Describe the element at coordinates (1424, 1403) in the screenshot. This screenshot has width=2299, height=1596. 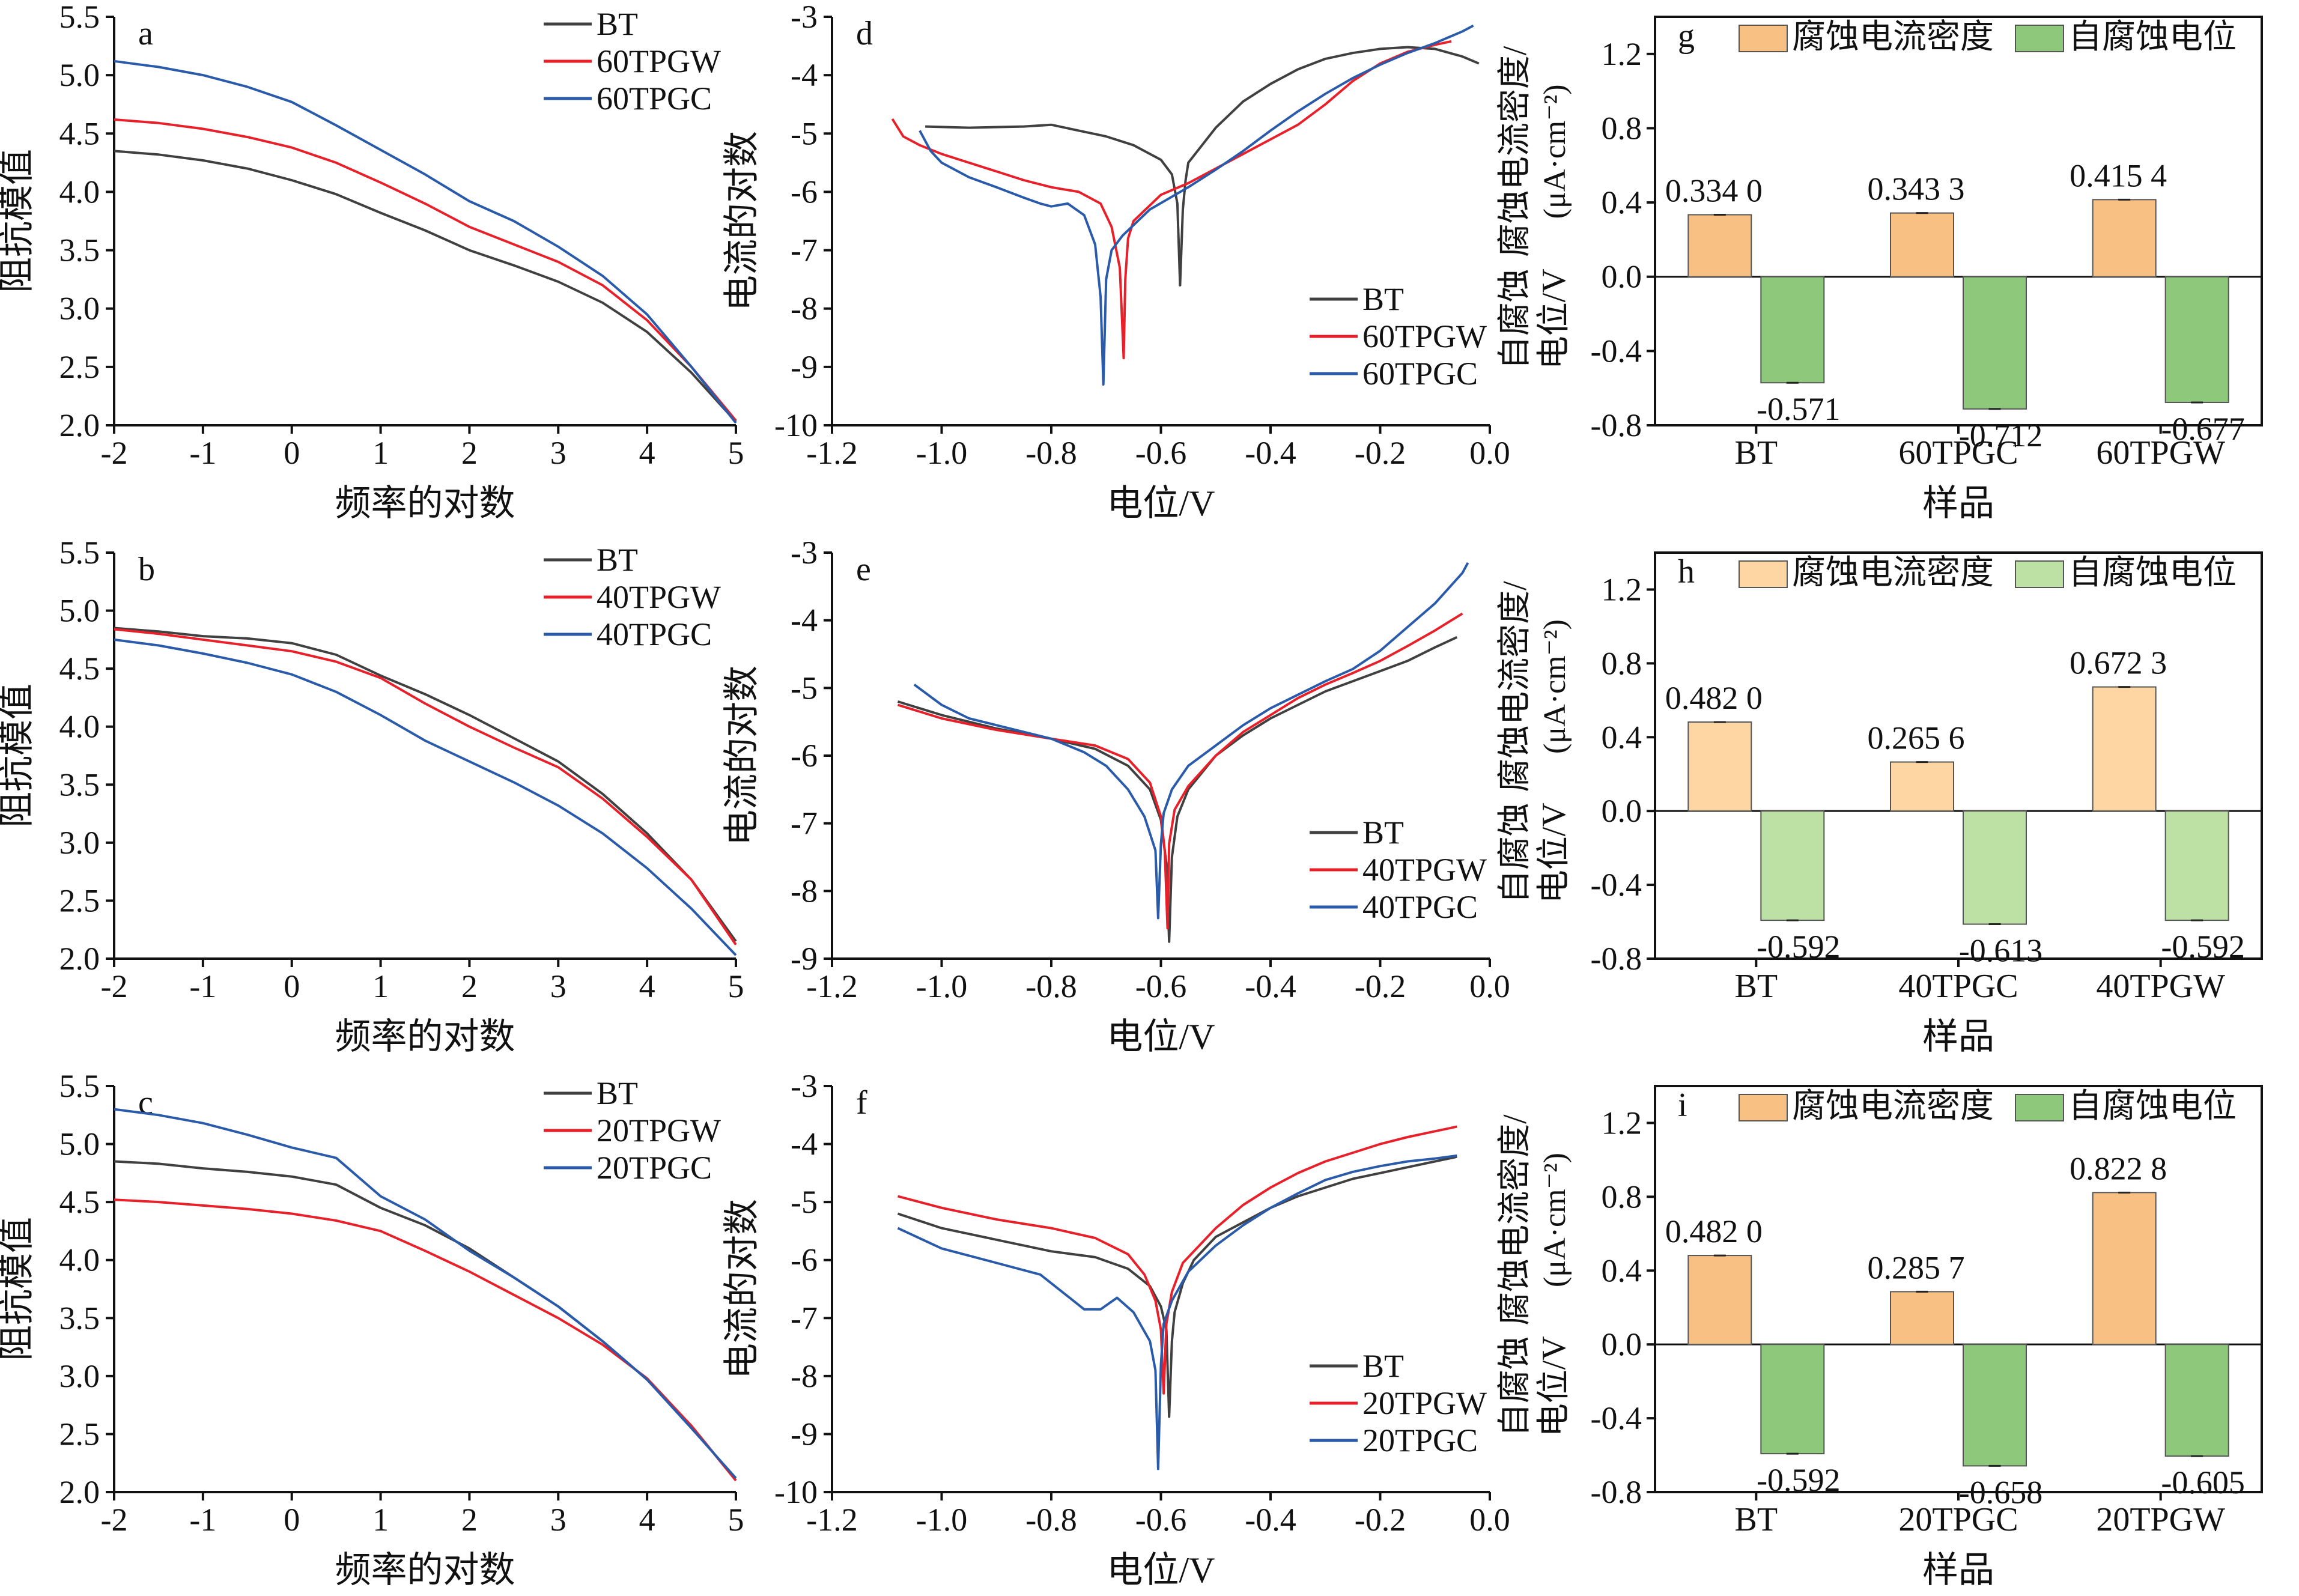
I see `legend-label: 20TPGW` at that location.